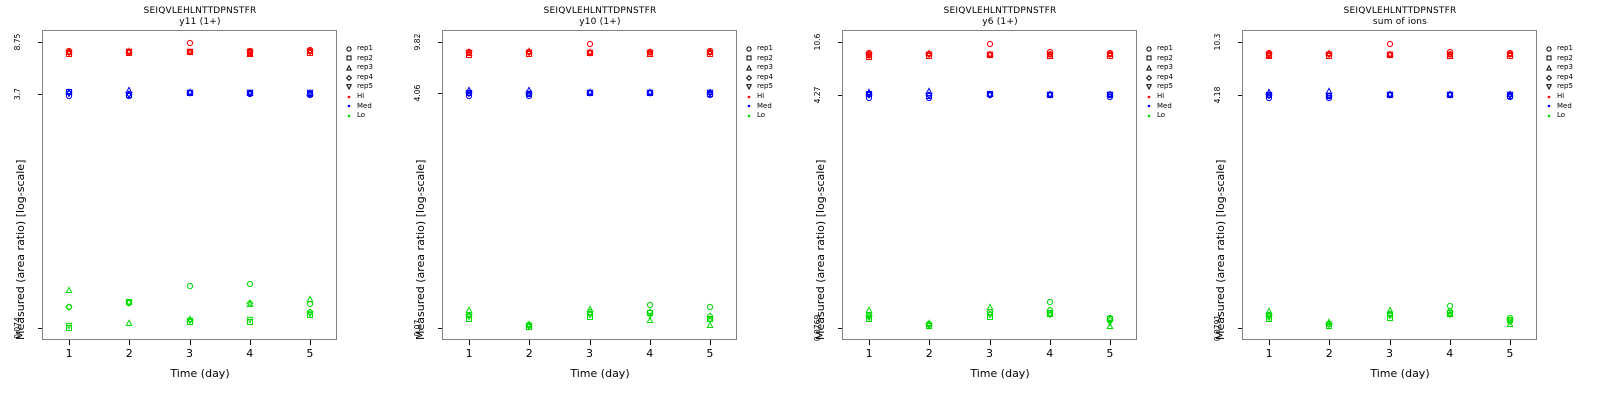  I want to click on legend-item-label: Med, so click(764, 105).